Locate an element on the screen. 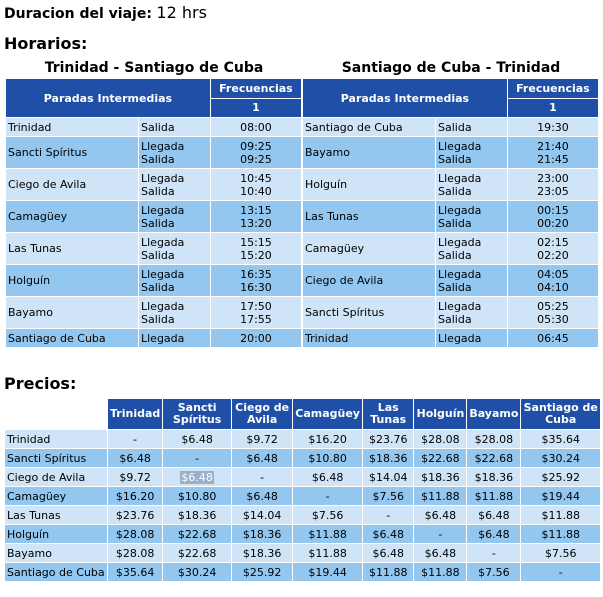 Image resolution: width=603 pixels, height=597 pixels. stop-name: Holguín is located at coordinates (72, 280).